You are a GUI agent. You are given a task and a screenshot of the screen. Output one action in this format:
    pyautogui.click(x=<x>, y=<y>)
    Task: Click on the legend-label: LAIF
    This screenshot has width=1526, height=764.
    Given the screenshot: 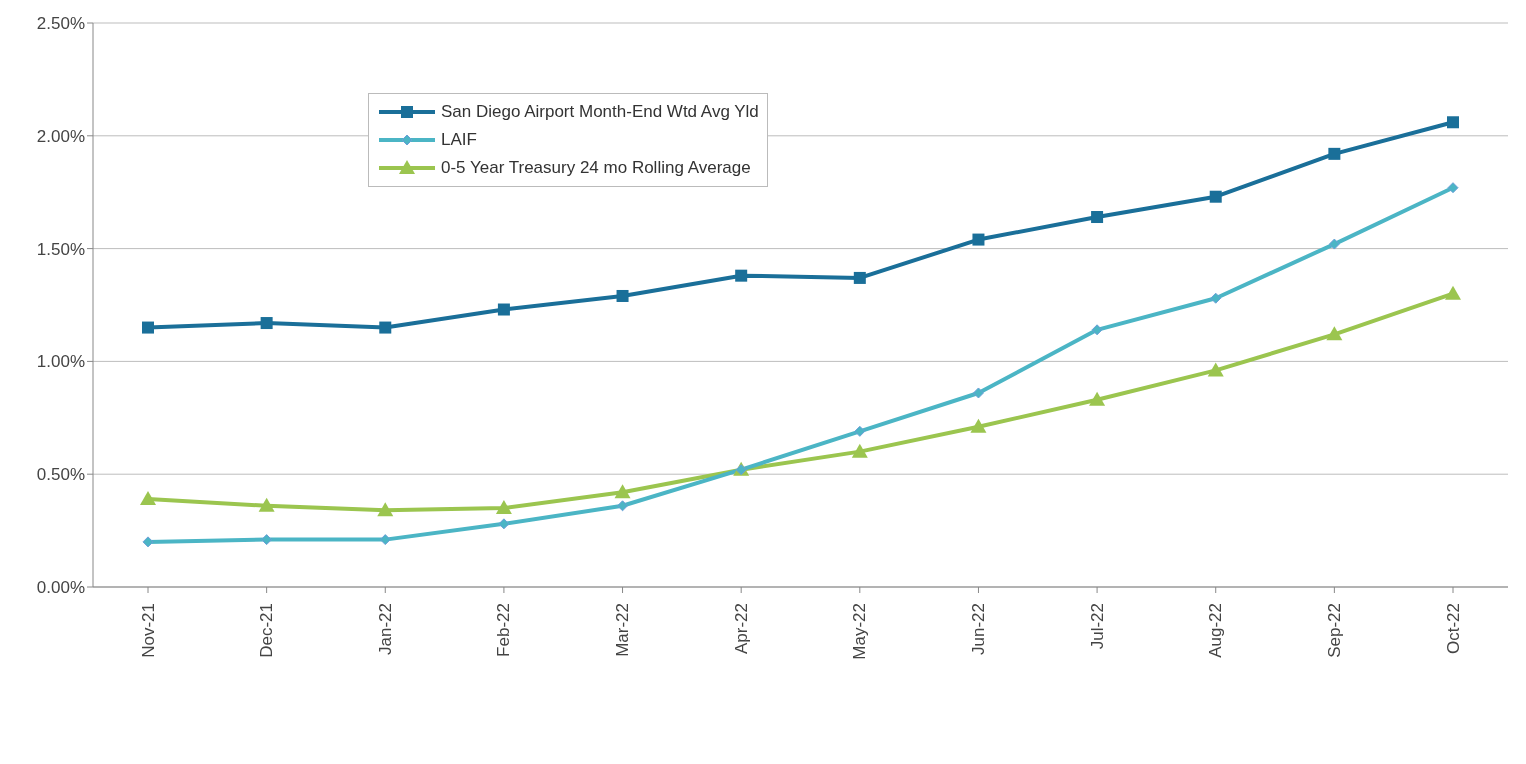 What is the action you would take?
    pyautogui.click(x=459, y=140)
    